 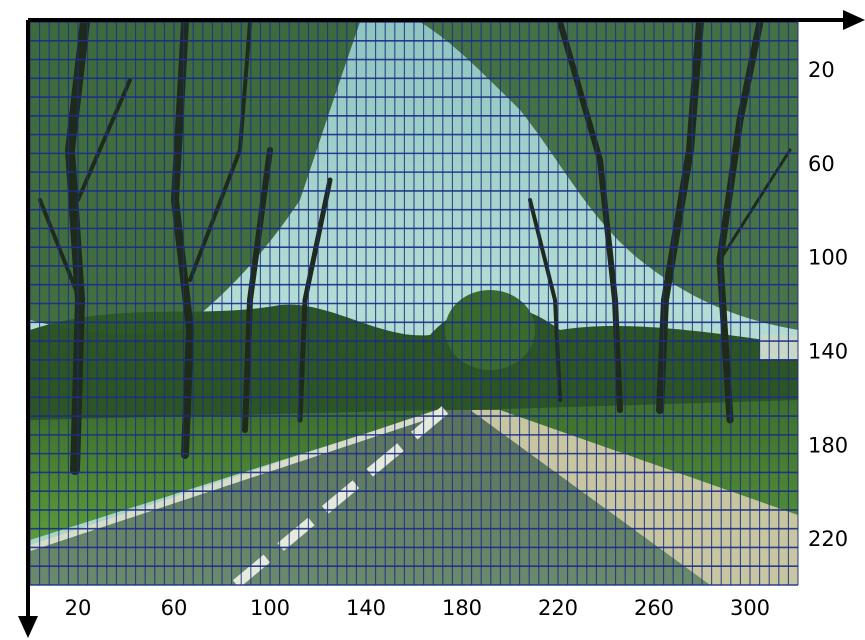 I want to click on x-tick-label: 20, so click(x=78, y=608).